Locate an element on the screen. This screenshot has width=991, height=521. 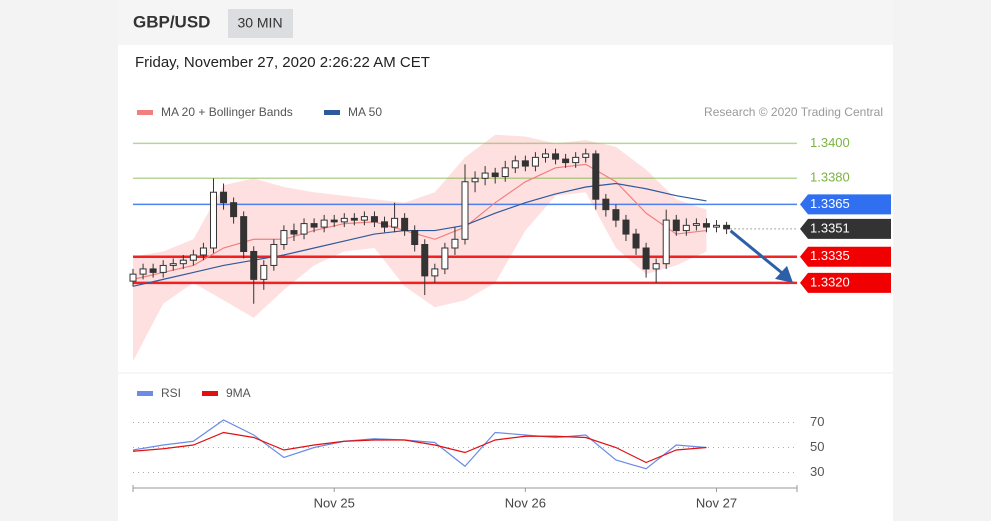
legend-label: MA 20 + Bollinger Bands is located at coordinates (227, 112).